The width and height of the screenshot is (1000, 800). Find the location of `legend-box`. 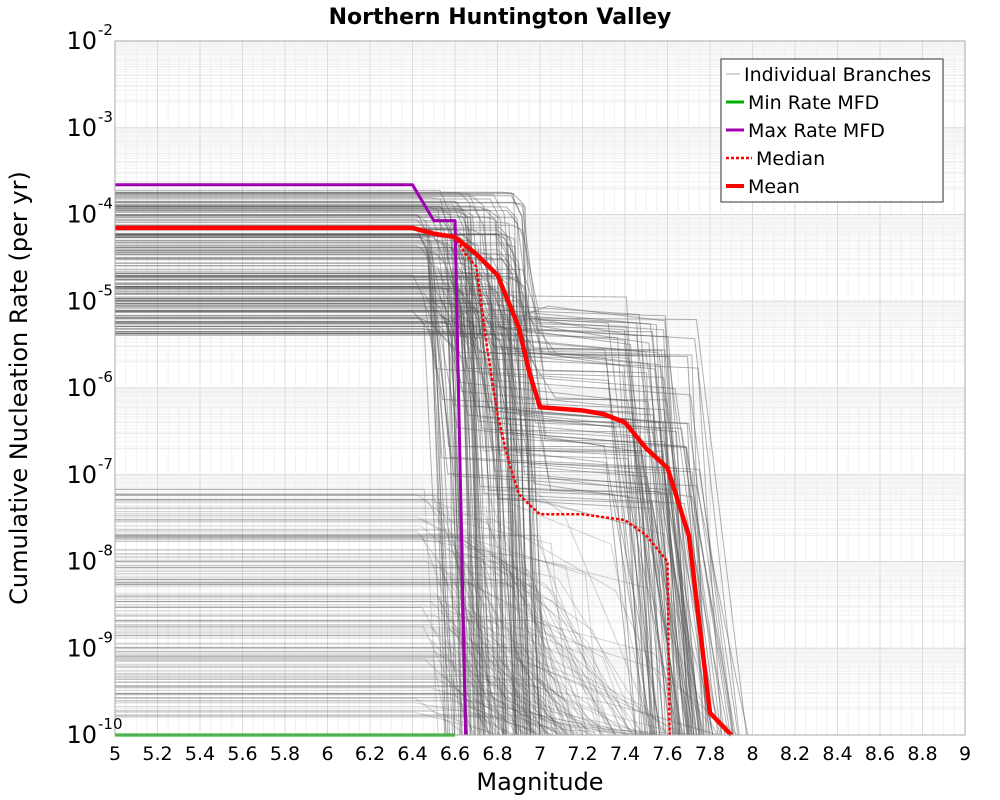

legend-box is located at coordinates (832, 130).